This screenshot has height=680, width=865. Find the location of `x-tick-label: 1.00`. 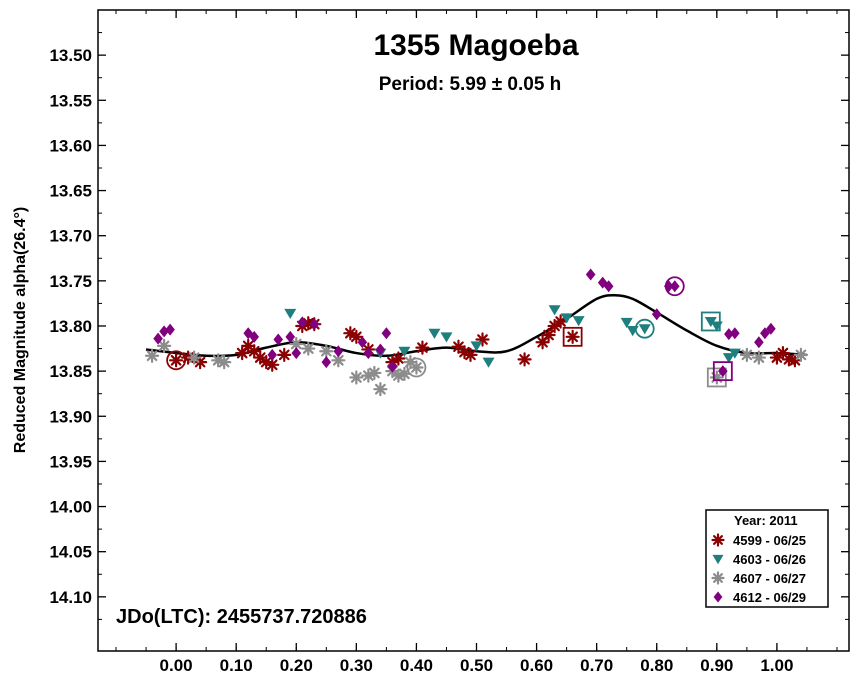

x-tick-label: 1.00 is located at coordinates (776, 665).